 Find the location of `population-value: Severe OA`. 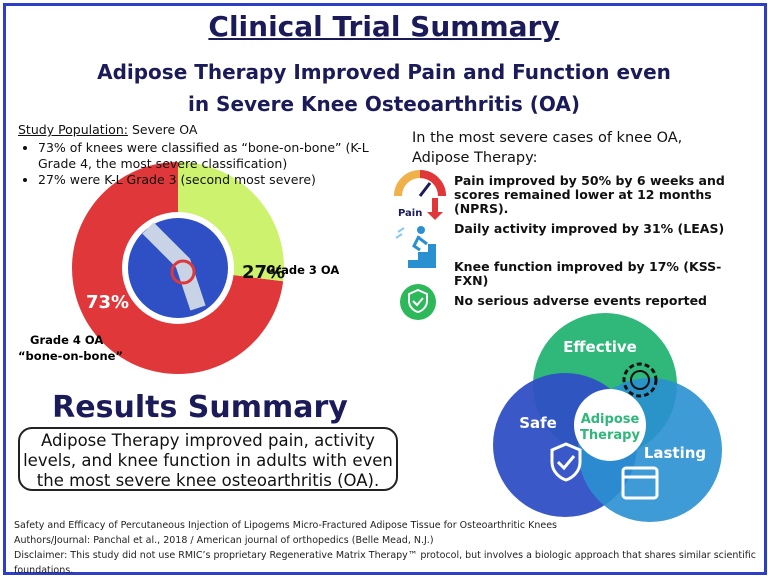

population-value: Severe OA is located at coordinates (164, 129).